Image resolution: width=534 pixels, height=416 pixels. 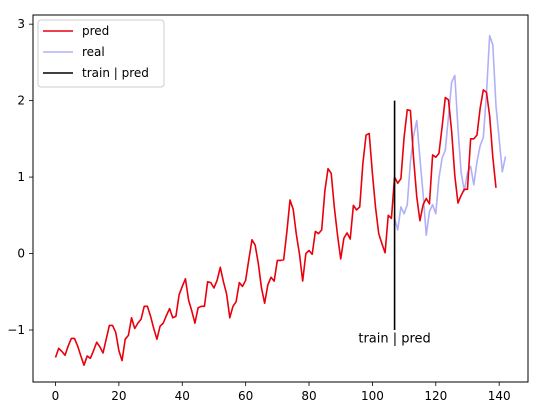 I want to click on legend-box, so click(x=101, y=53).